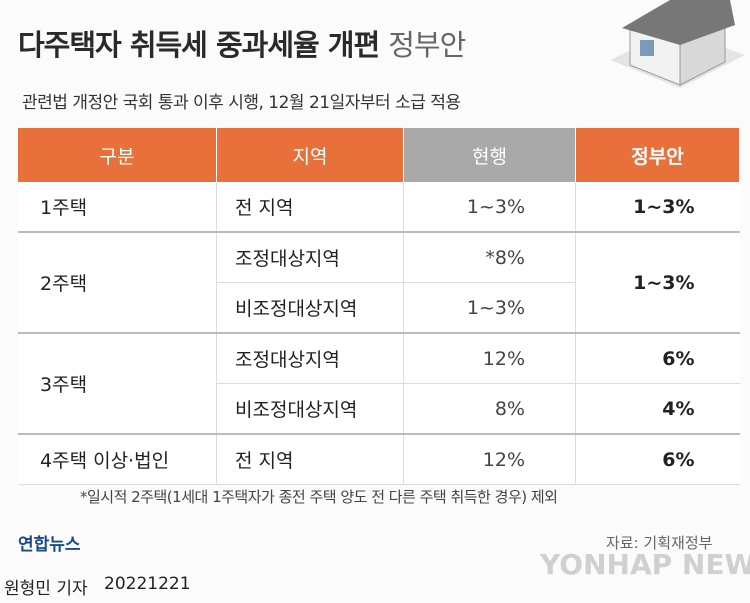  What do you see at coordinates (147, 584) in the screenshot?
I see `date: 20221221` at bounding box center [147, 584].